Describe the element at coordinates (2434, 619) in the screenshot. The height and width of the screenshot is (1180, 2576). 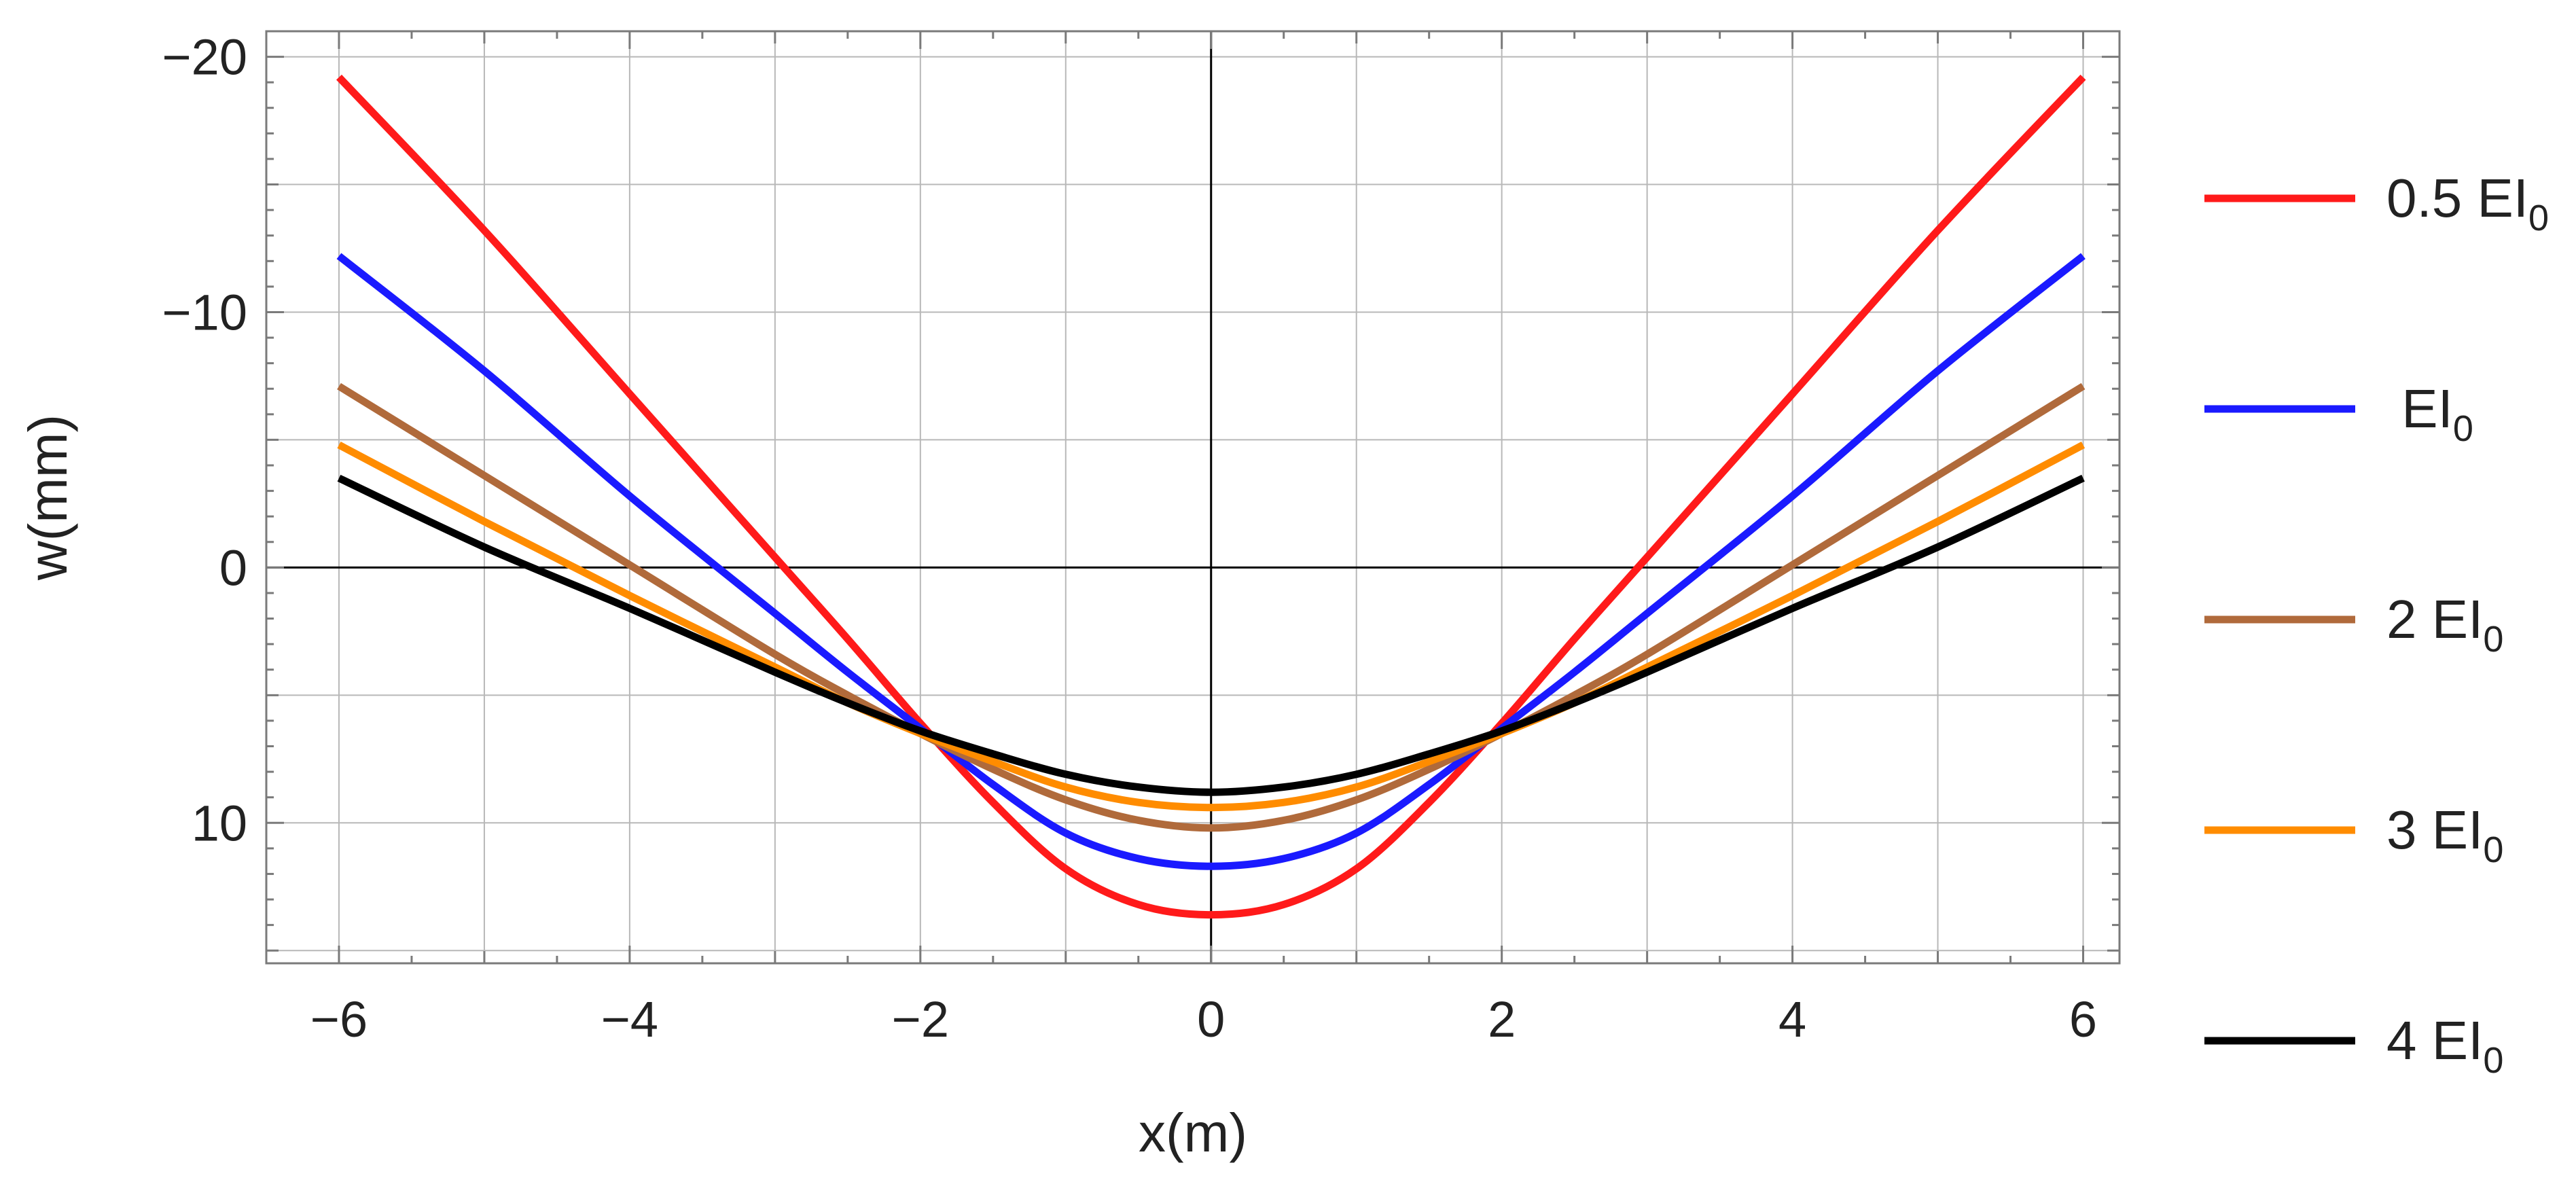
I see `legend-label-main: 2 EI` at that location.